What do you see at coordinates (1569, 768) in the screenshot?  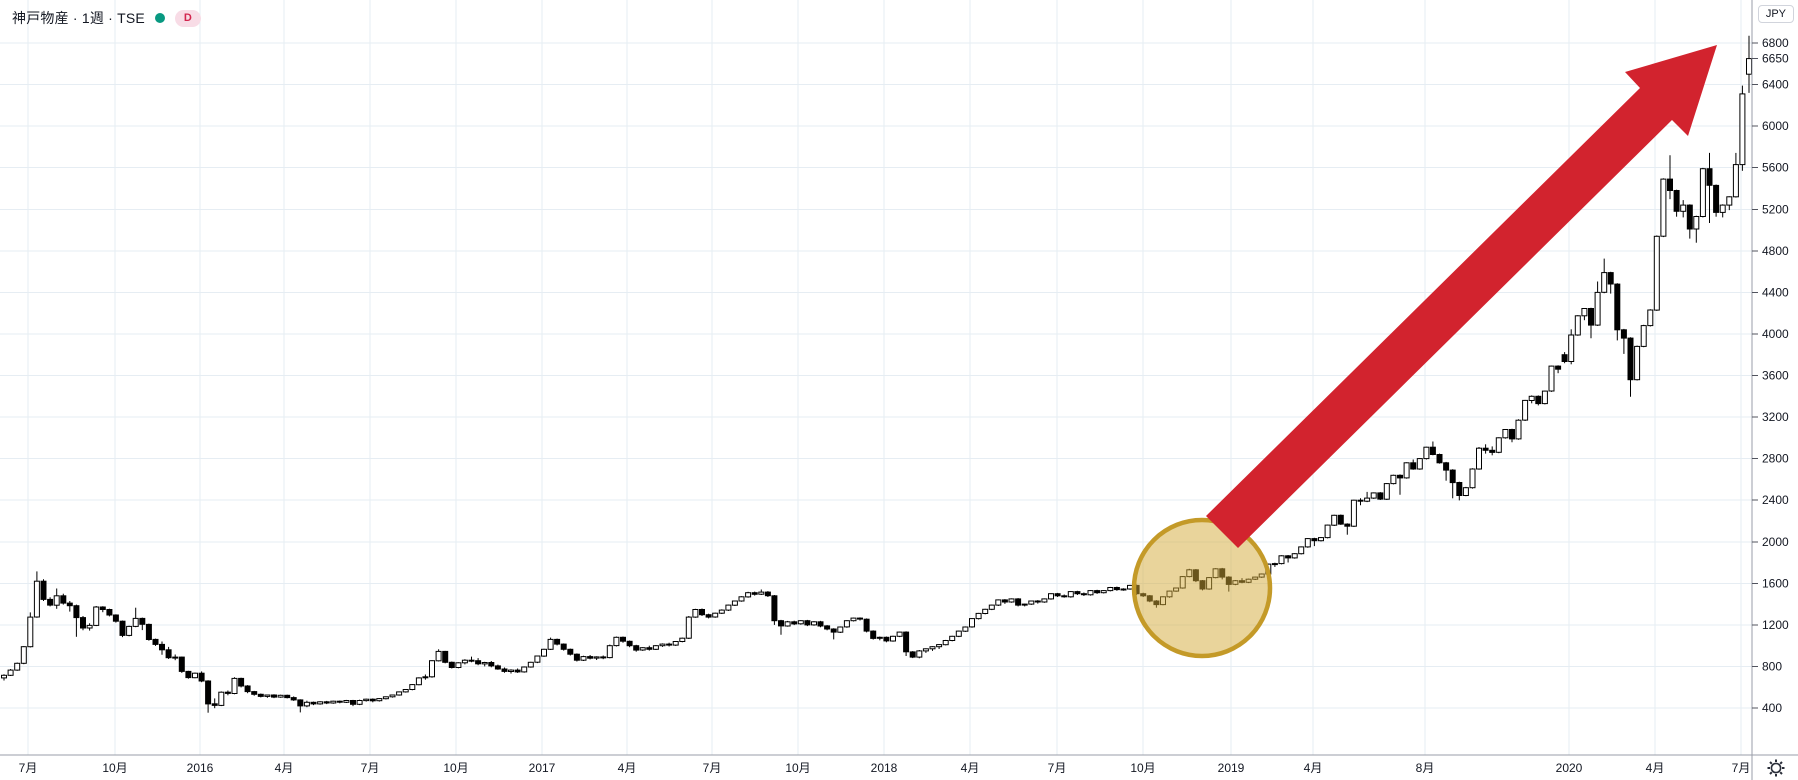 I see `svg-text: 2020` at bounding box center [1569, 768].